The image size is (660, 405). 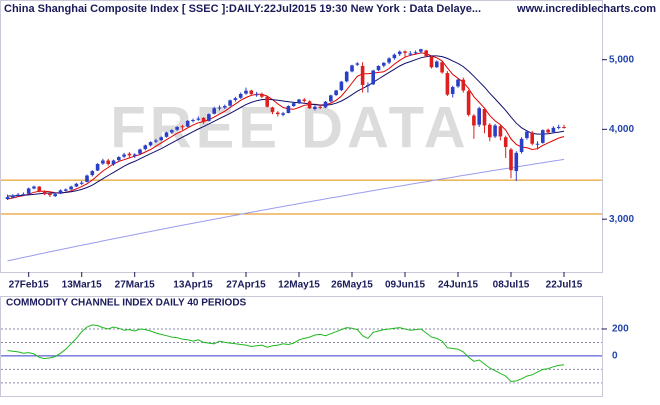 What do you see at coordinates (615, 356) in the screenshot?
I see `y-tick-label: 0` at bounding box center [615, 356].